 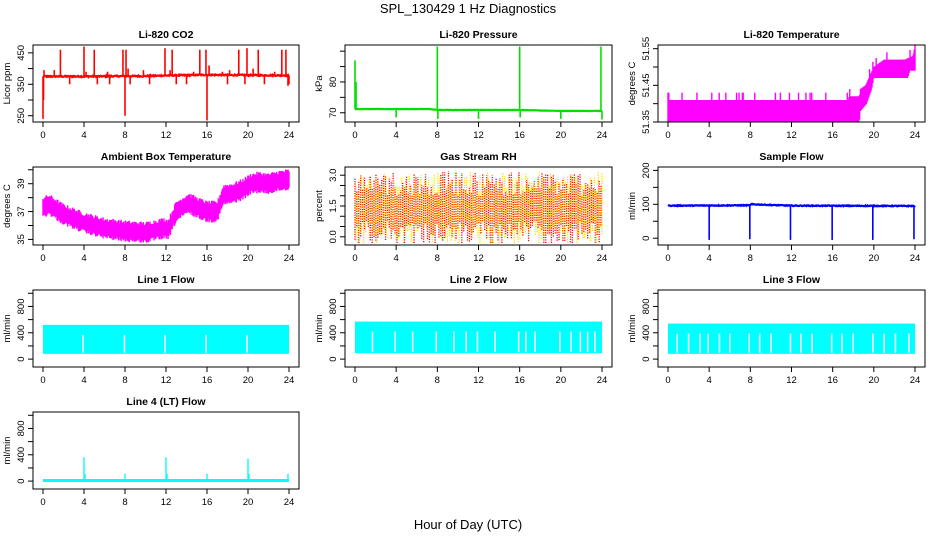 What do you see at coordinates (21, 116) in the screenshot?
I see `y-tick-label: 250` at bounding box center [21, 116].